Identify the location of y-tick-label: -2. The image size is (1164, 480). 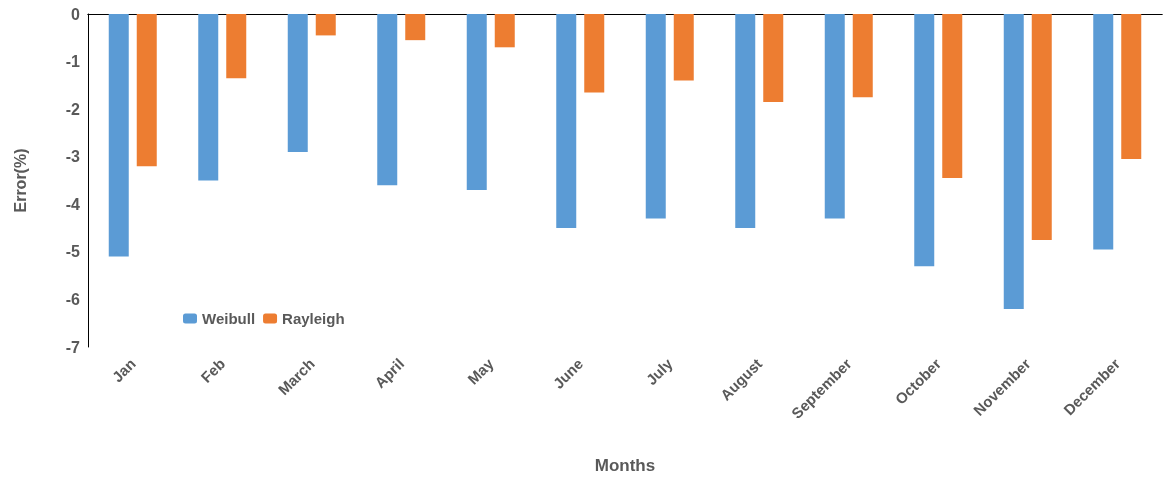
(73, 109).